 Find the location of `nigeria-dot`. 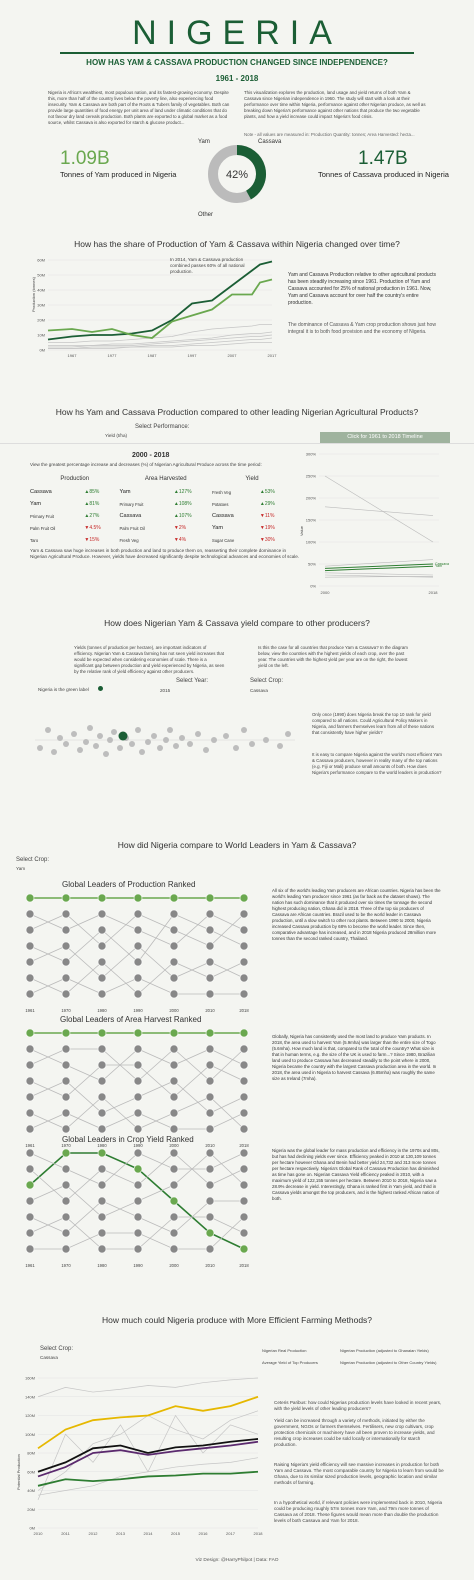

nigeria-dot is located at coordinates (123, 736).